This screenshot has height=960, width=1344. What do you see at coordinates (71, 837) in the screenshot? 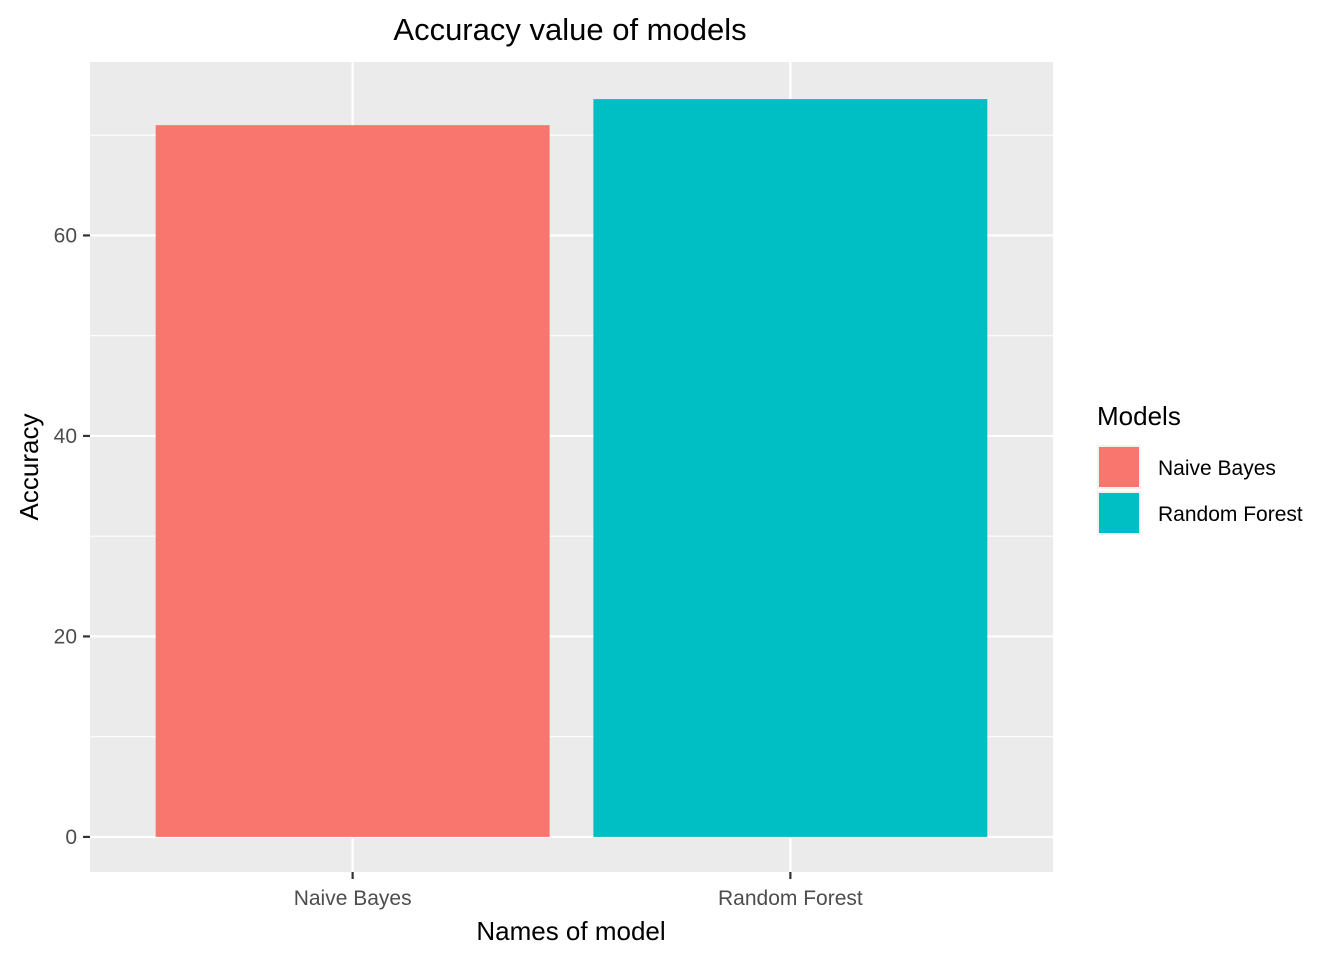
I see `y-tick-label: 0` at bounding box center [71, 837].